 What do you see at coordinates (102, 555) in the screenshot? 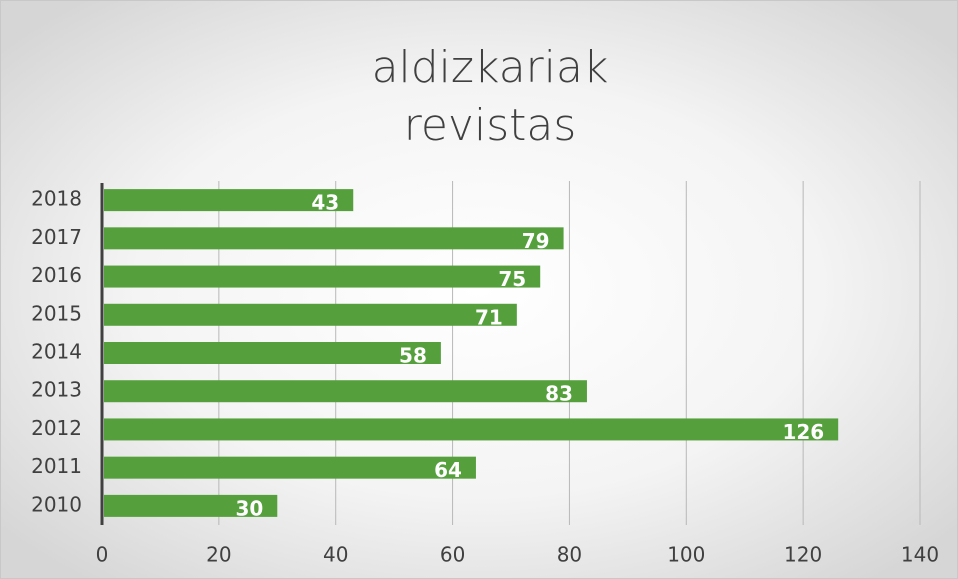
I see `x-tick-label: 0` at bounding box center [102, 555].